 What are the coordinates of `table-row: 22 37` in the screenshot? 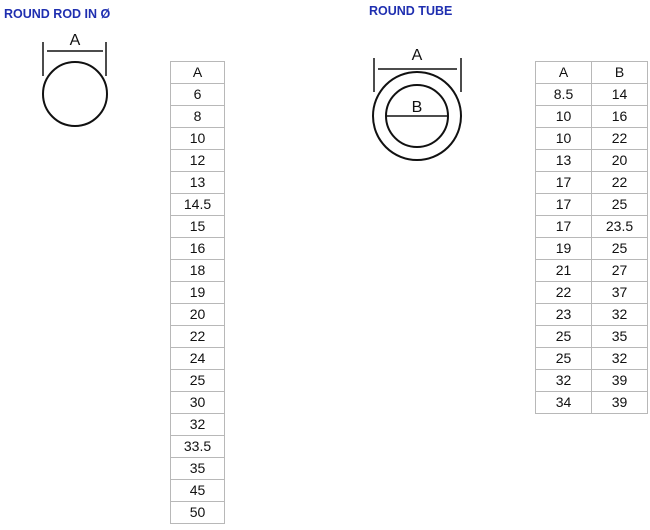 It's located at (591, 292).